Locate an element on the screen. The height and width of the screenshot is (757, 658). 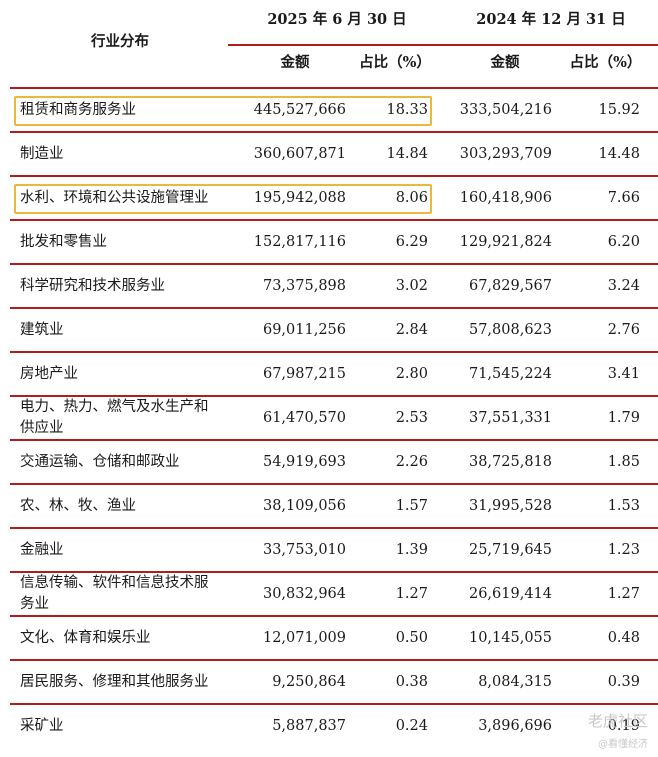
amount-2025: 30,832,964 is located at coordinates (304, 594).